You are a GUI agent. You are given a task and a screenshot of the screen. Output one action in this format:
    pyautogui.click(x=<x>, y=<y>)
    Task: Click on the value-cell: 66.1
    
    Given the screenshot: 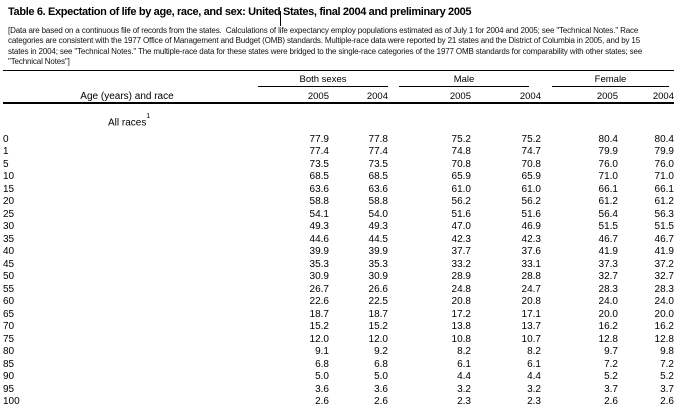 What is the action you would take?
    pyautogui.click(x=608, y=189)
    